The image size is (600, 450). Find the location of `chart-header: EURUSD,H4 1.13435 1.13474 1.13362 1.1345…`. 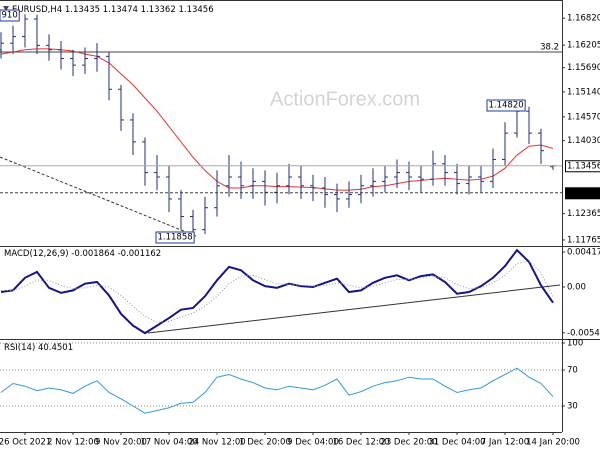

chart-header: EURUSD,H4 1.13435 1.13474 1.13362 1.1345… is located at coordinates (113, 10).